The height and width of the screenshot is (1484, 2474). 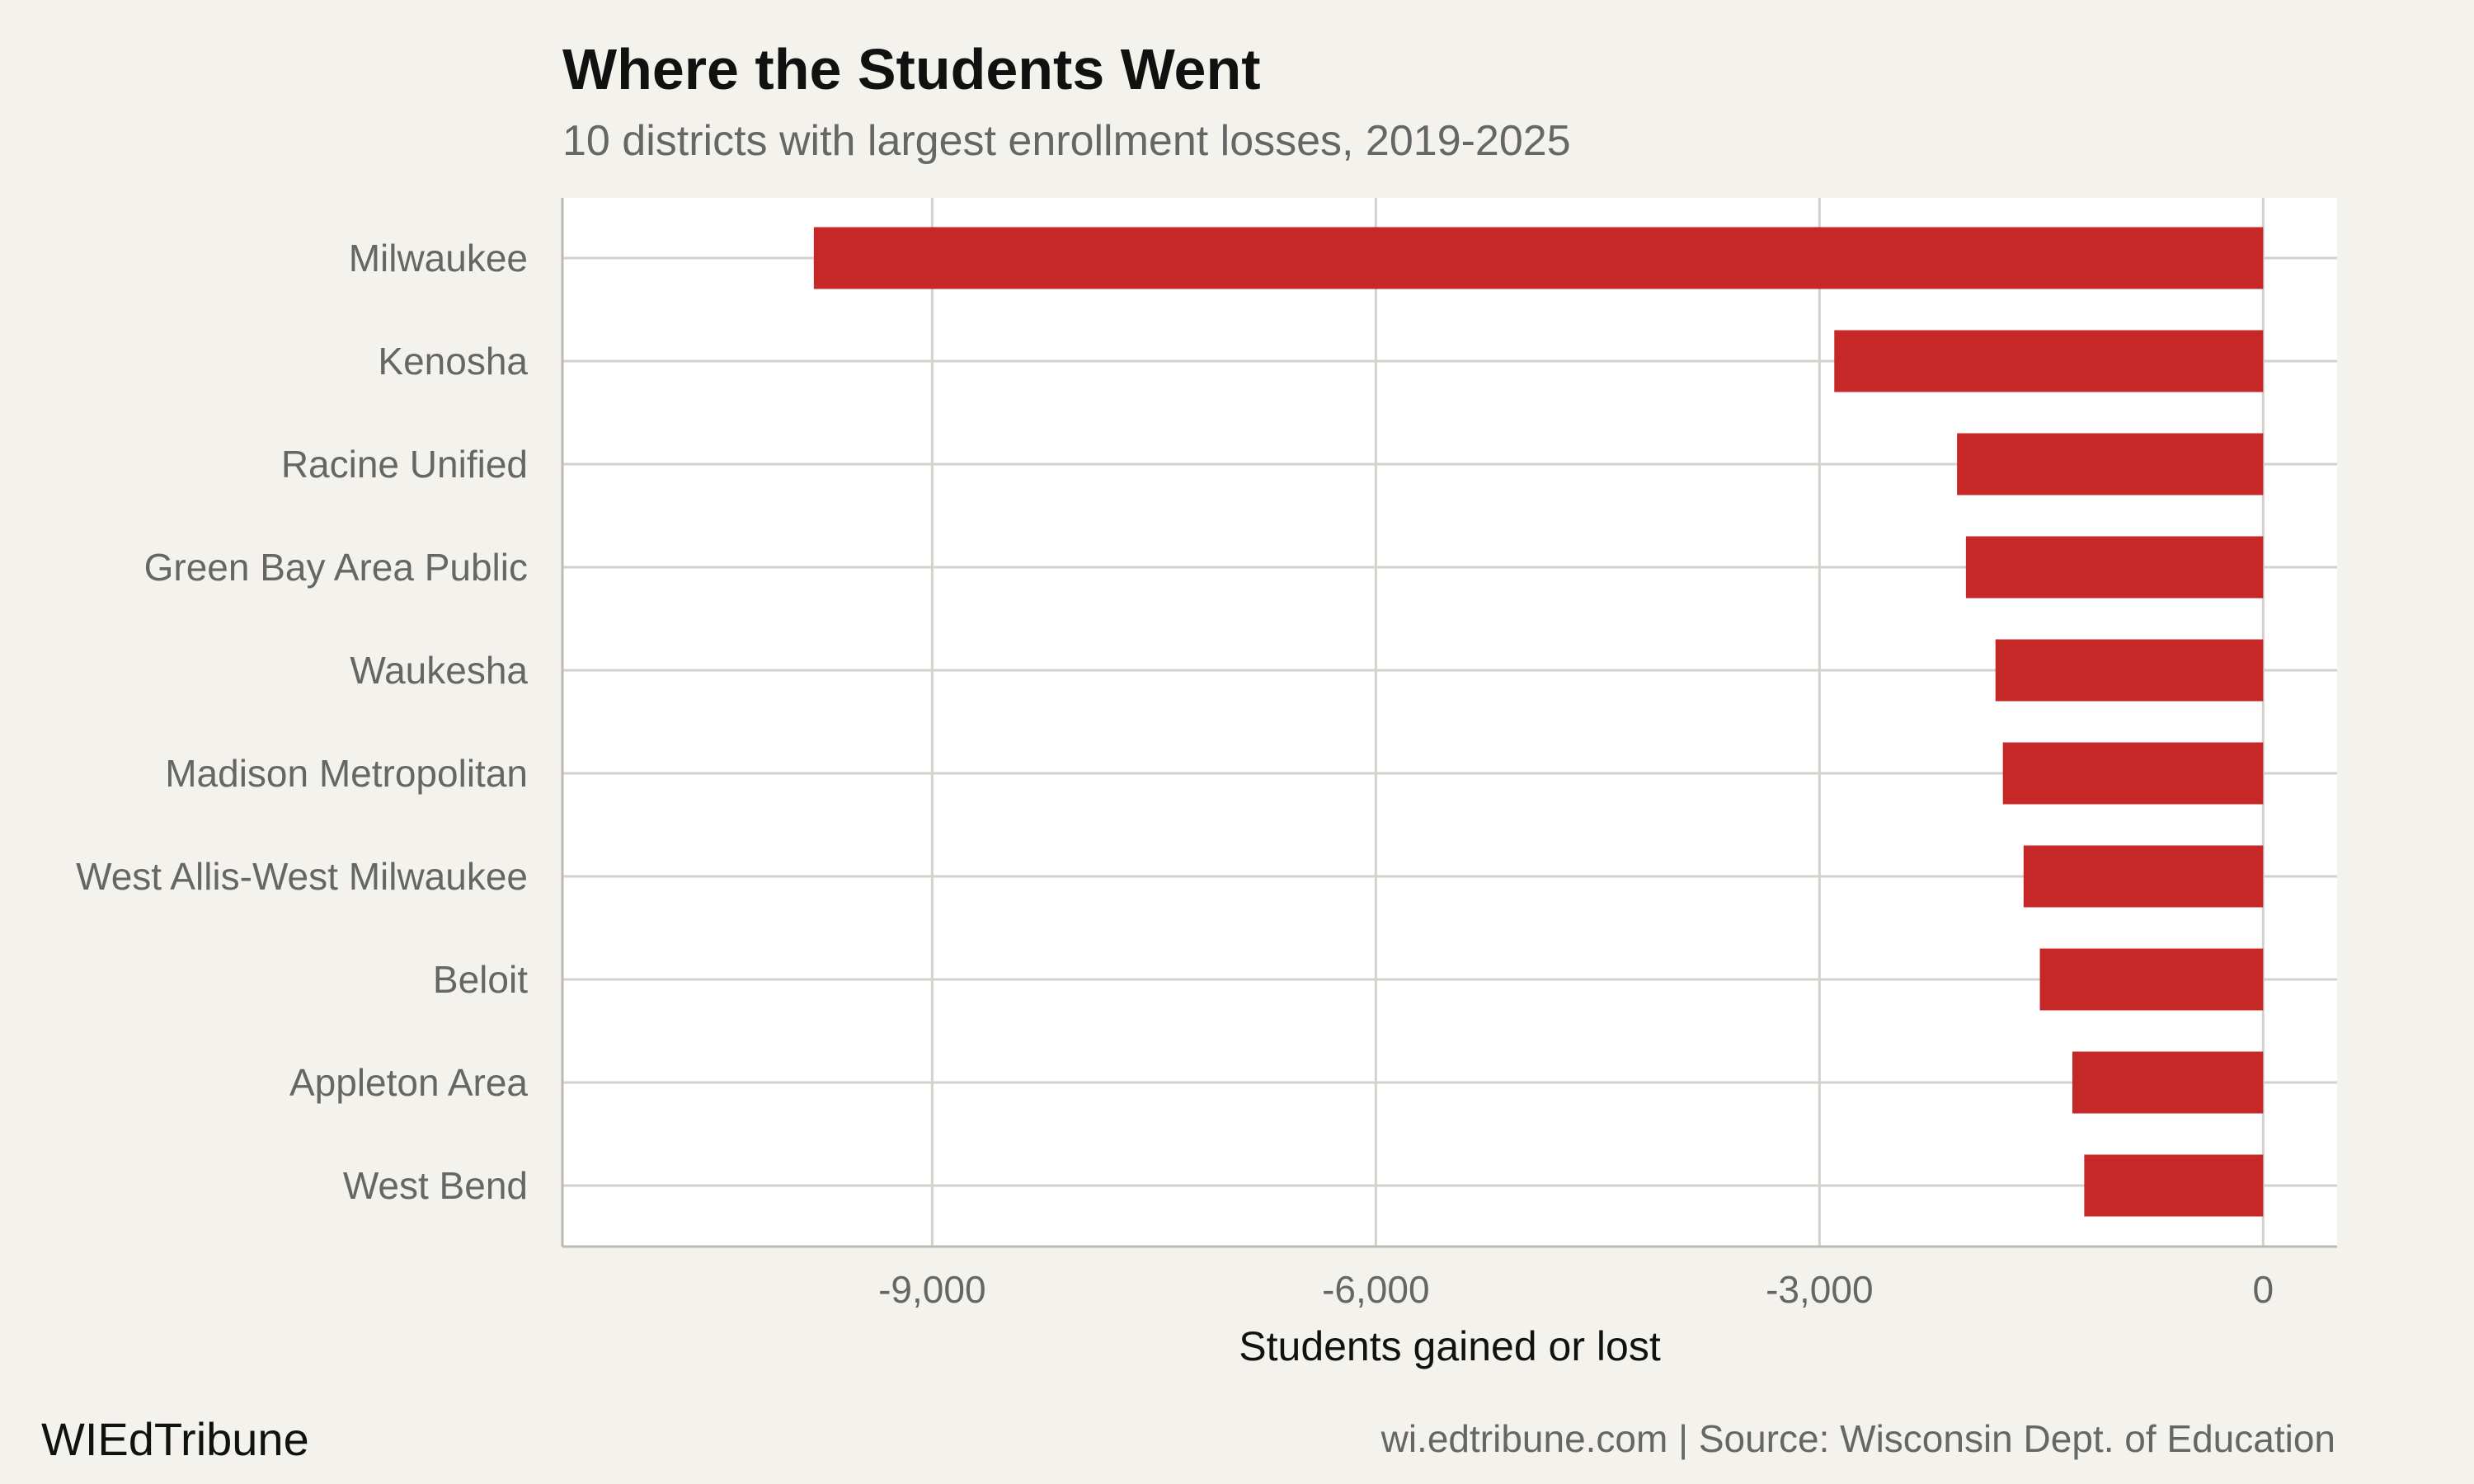 I want to click on x-tick-label: -9,000, so click(x=931, y=1289).